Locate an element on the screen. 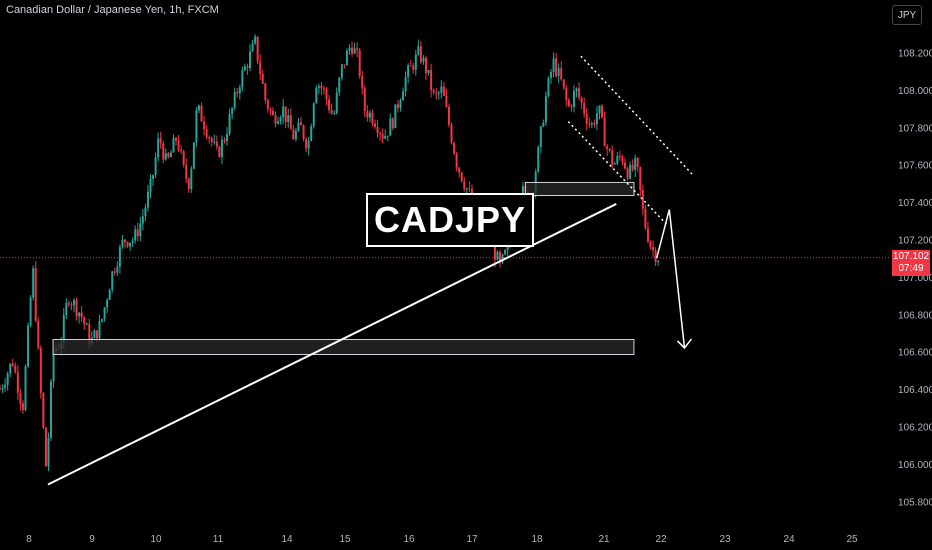 This screenshot has width=932, height=550. price-tick-label: 106.200 is located at coordinates (915, 427).